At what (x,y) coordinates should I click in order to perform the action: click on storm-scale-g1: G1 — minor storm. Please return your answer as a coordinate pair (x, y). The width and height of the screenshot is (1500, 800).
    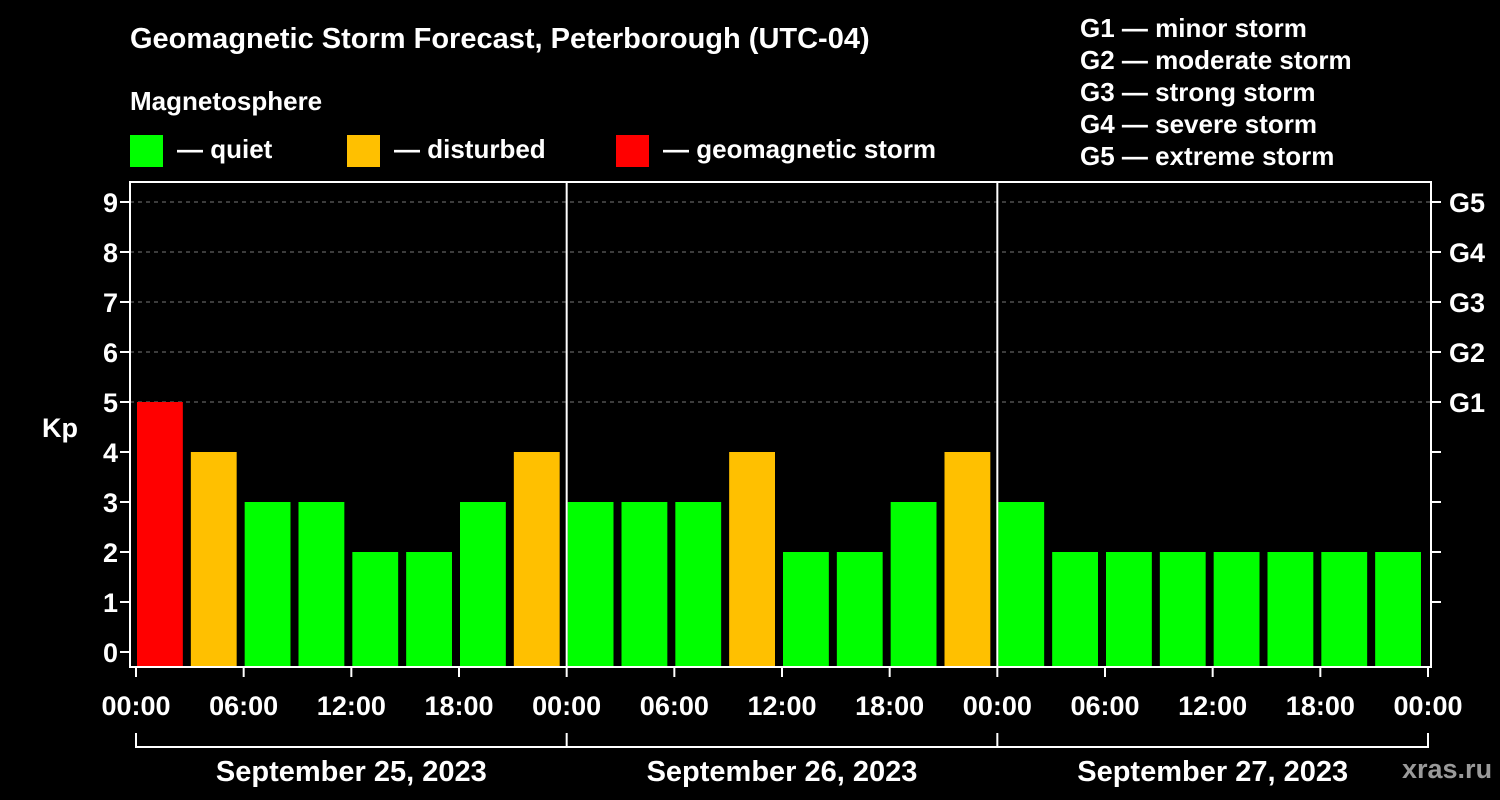
    Looking at the image, I should click on (1193, 28).